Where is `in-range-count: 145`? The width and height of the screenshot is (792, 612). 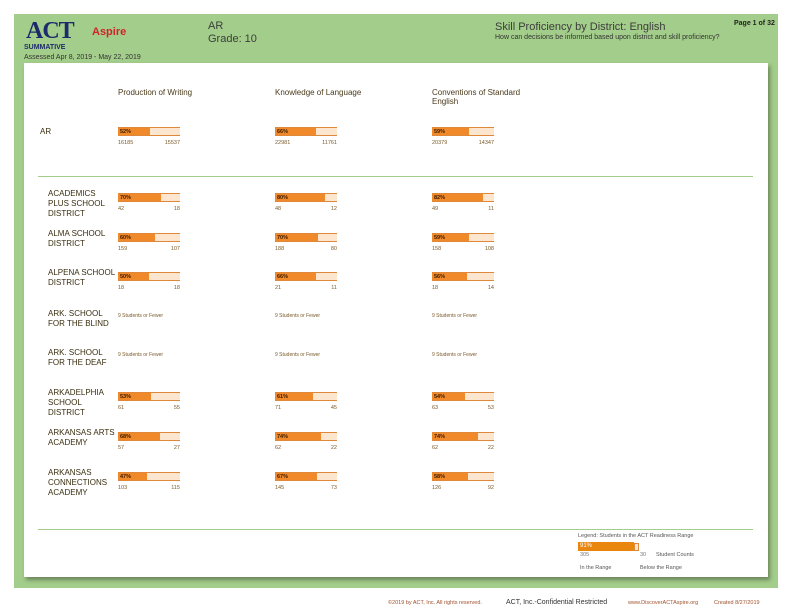
in-range-count: 145 is located at coordinates (280, 488).